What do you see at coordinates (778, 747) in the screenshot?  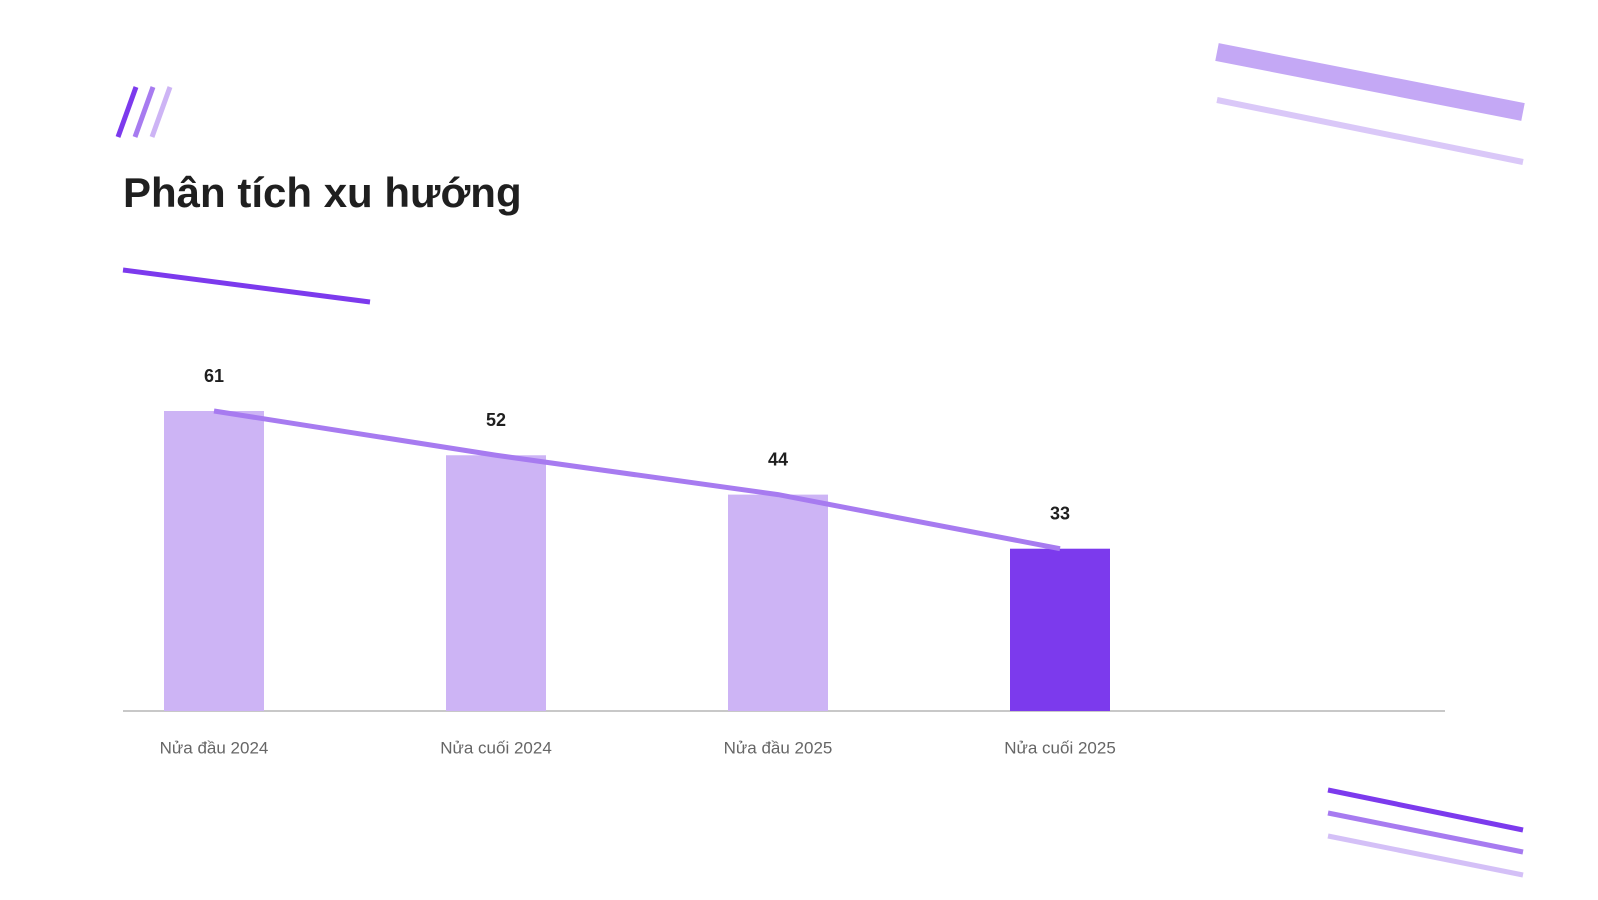 I see `x-tick-label: Nửa đầu 2025` at bounding box center [778, 747].